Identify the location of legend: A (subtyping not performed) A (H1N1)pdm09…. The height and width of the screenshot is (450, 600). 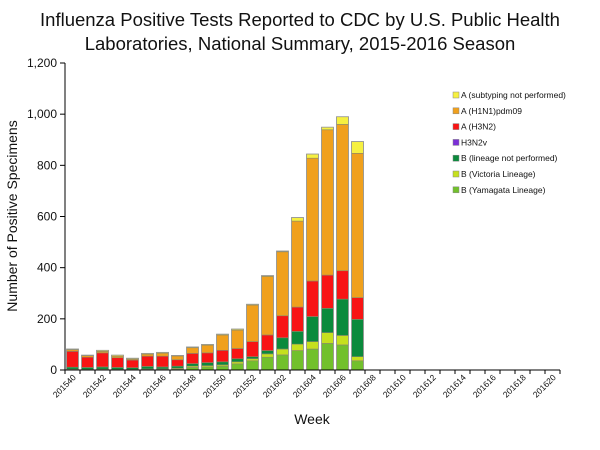
(509, 142).